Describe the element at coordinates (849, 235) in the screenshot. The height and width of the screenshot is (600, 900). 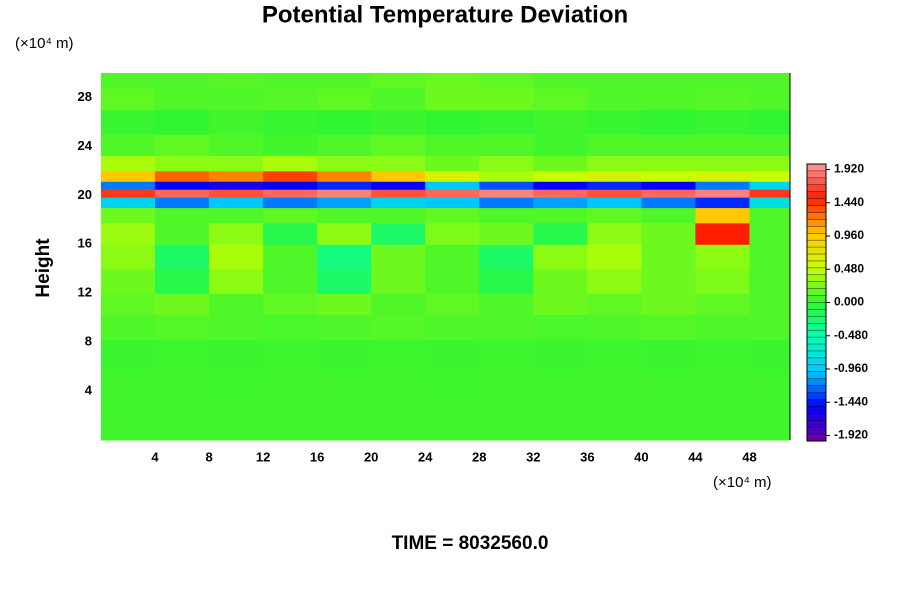
I see `colorbar-tick-label: 0.960` at that location.